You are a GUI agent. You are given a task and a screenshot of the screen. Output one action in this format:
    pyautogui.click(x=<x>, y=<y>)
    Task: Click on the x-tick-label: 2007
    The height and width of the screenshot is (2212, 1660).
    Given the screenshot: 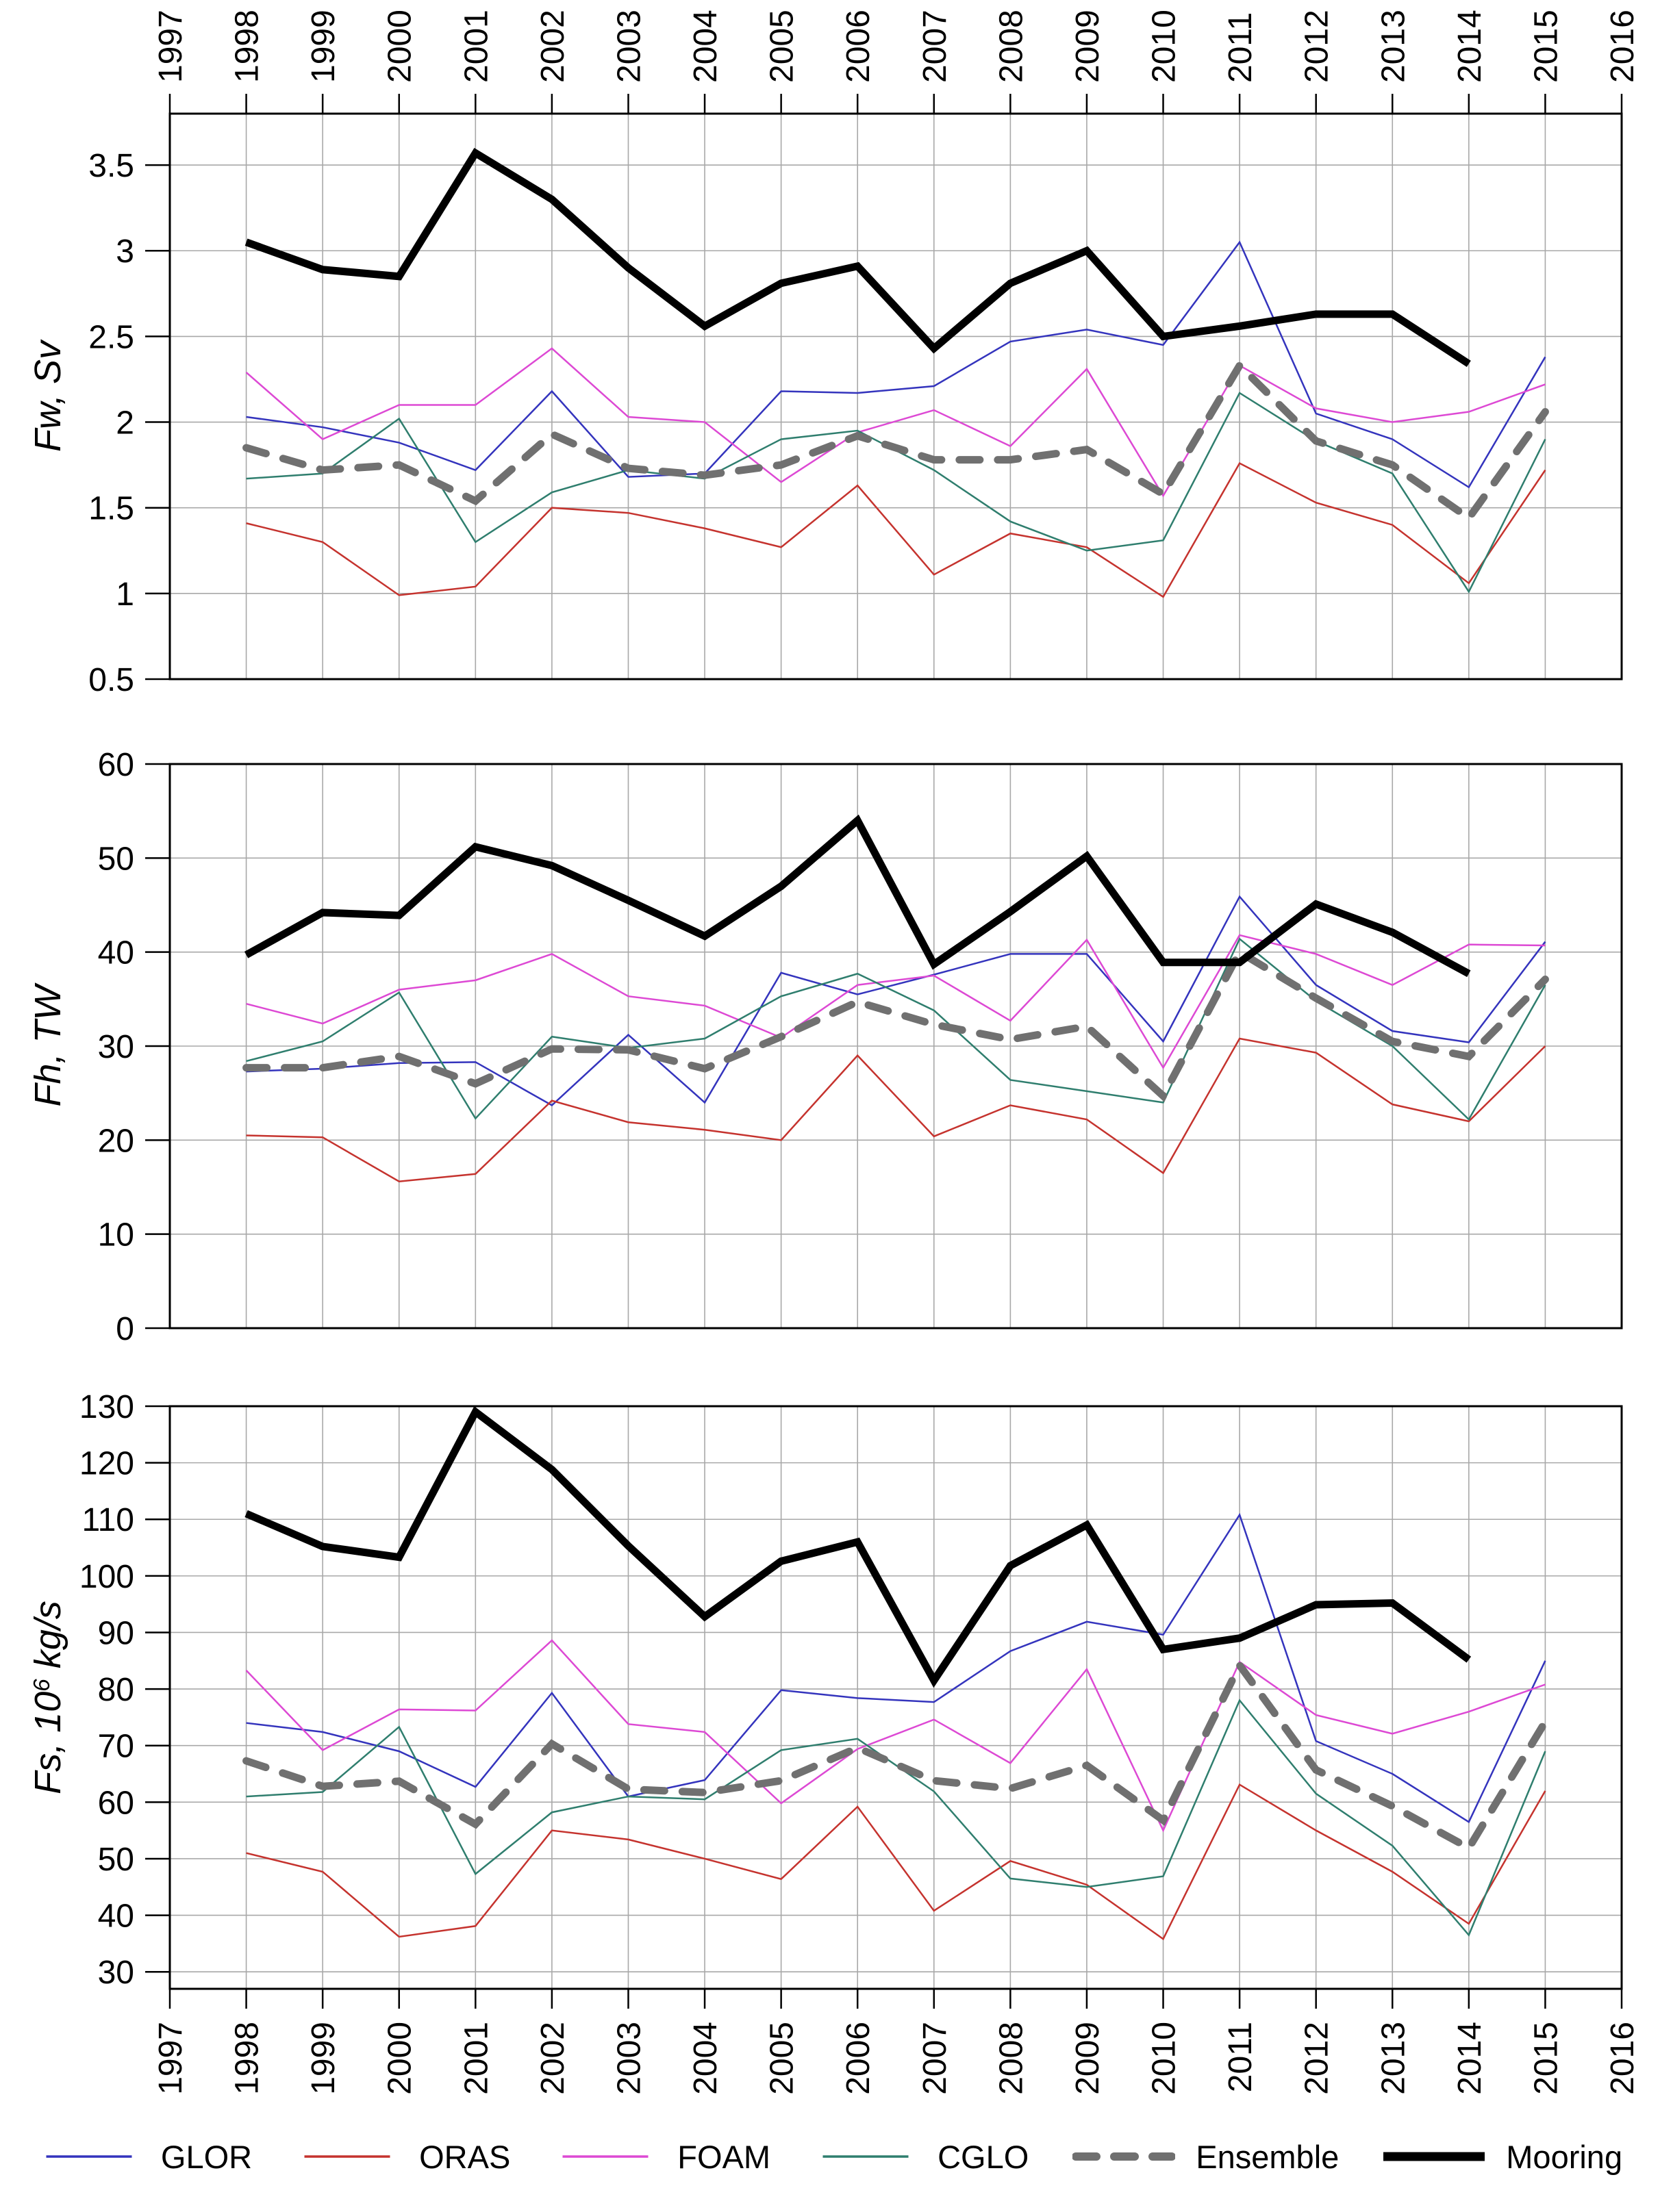 What is the action you would take?
    pyautogui.click(x=935, y=46)
    